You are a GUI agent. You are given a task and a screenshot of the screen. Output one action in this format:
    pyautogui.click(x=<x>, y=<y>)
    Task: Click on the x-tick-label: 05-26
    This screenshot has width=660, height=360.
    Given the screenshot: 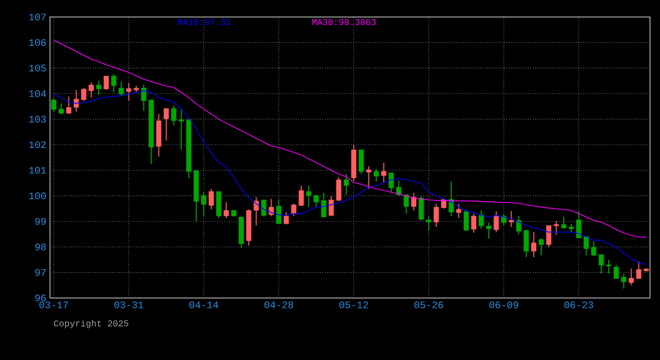 What is the action you would take?
    pyautogui.click(x=429, y=305)
    